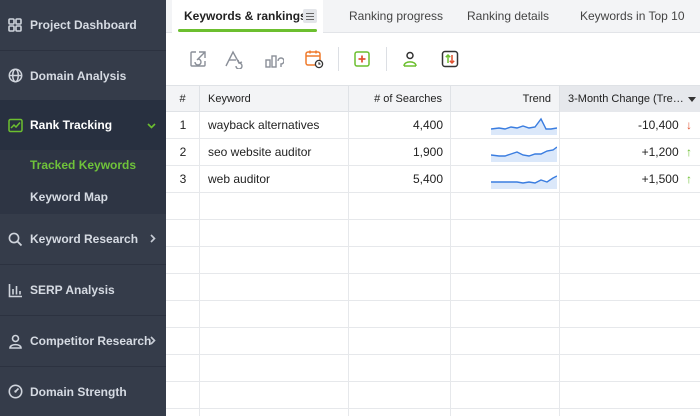 The image size is (700, 416). I want to click on recheck-icon, so click(234, 59).